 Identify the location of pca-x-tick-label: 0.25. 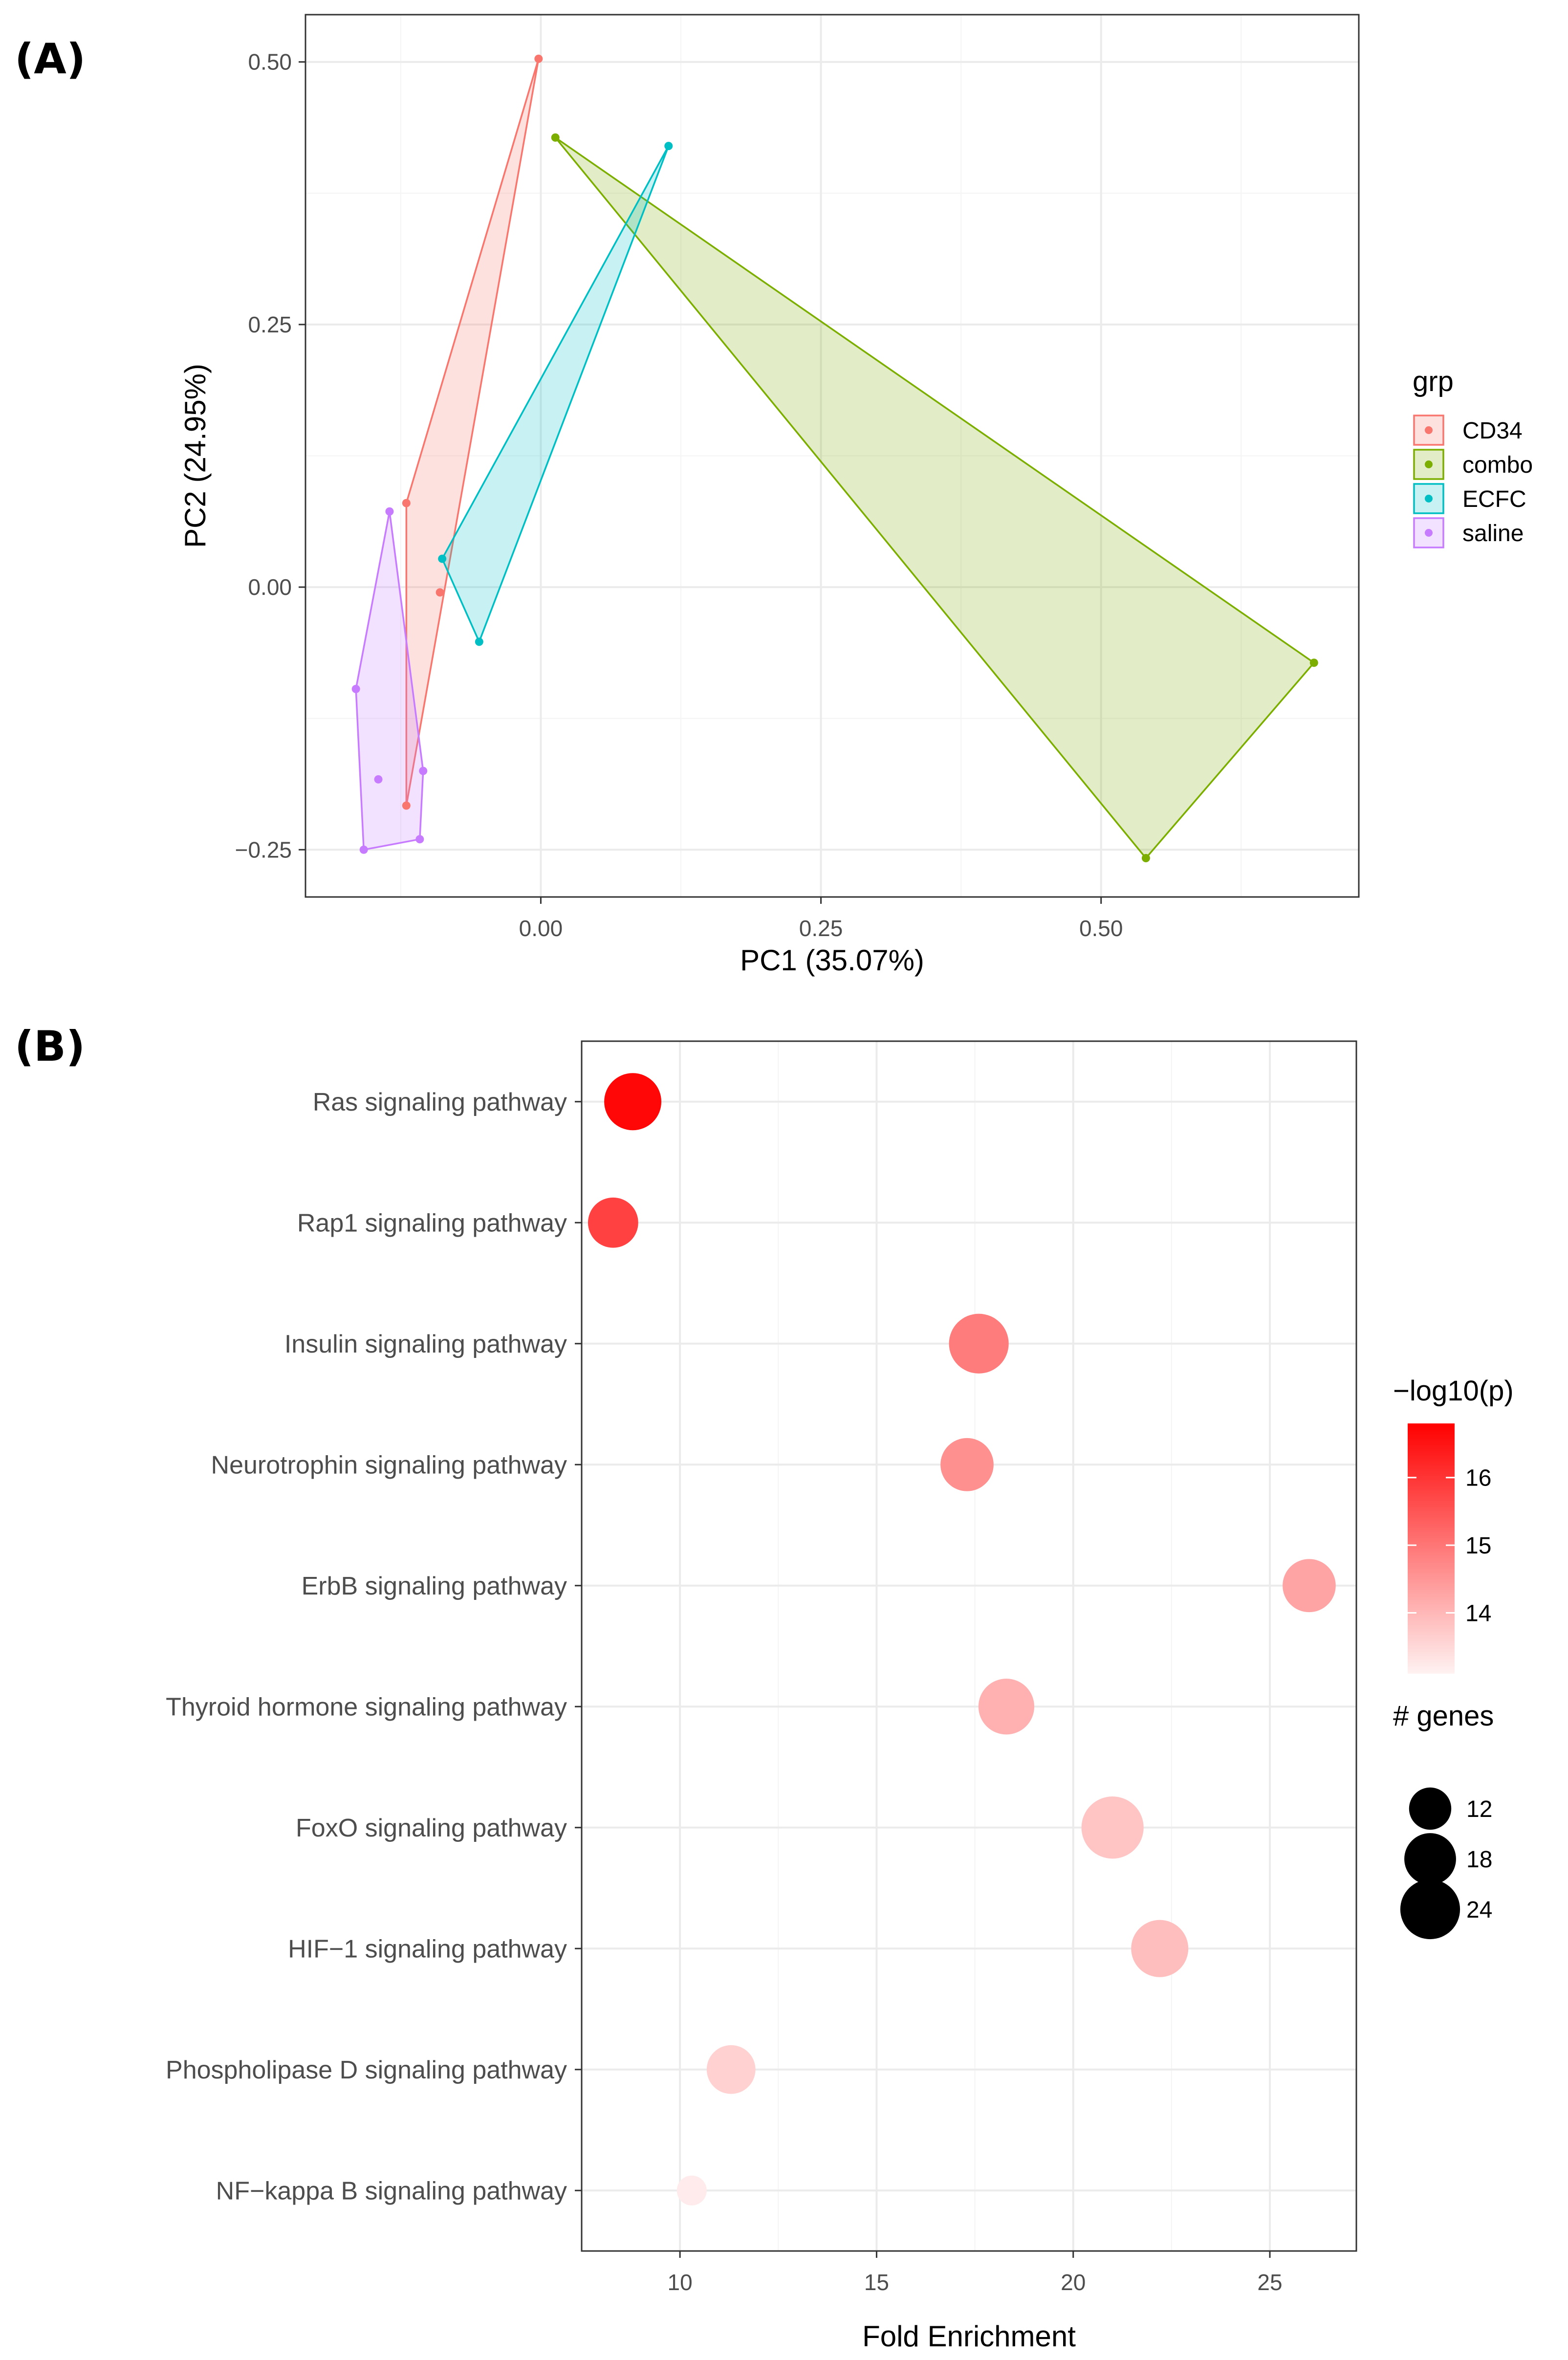
(821, 928).